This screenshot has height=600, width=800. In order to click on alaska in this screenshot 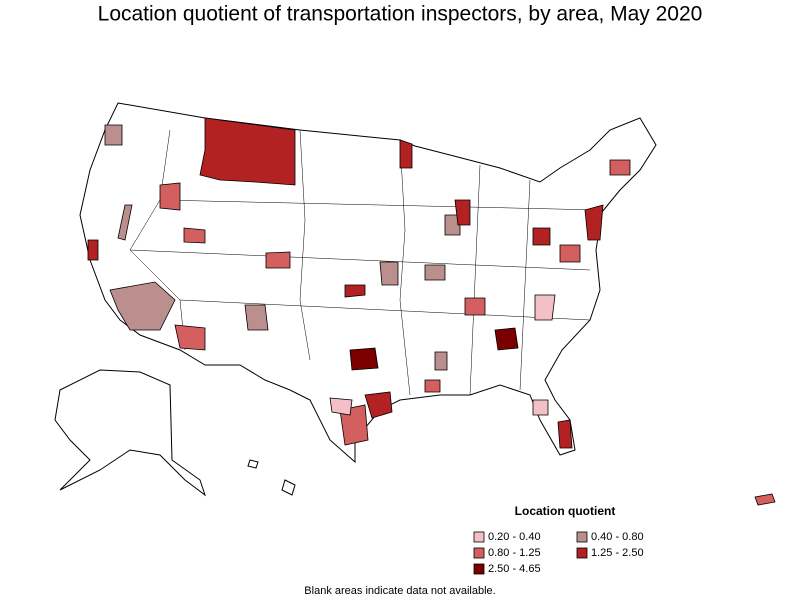, I will do `click(130, 433)`.